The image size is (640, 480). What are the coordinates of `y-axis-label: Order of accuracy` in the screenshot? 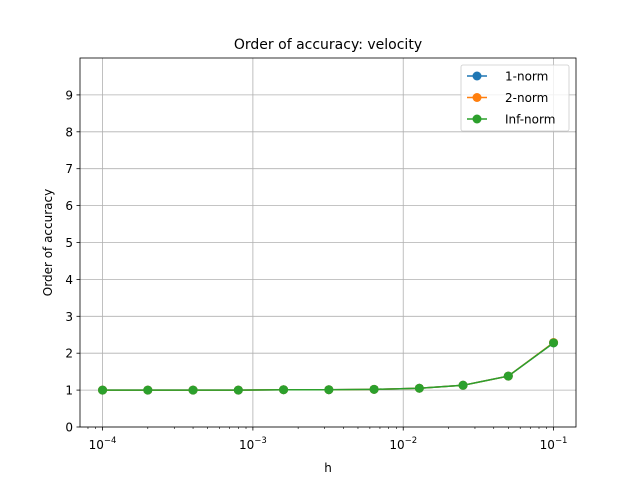 It's located at (48, 242).